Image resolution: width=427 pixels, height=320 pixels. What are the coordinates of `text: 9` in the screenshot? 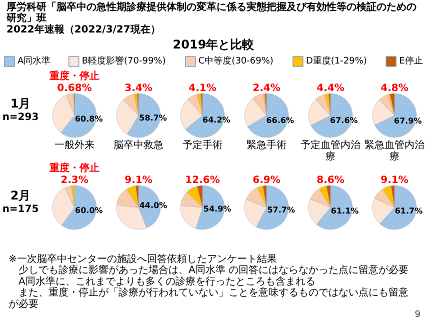 It's located at (417, 315).